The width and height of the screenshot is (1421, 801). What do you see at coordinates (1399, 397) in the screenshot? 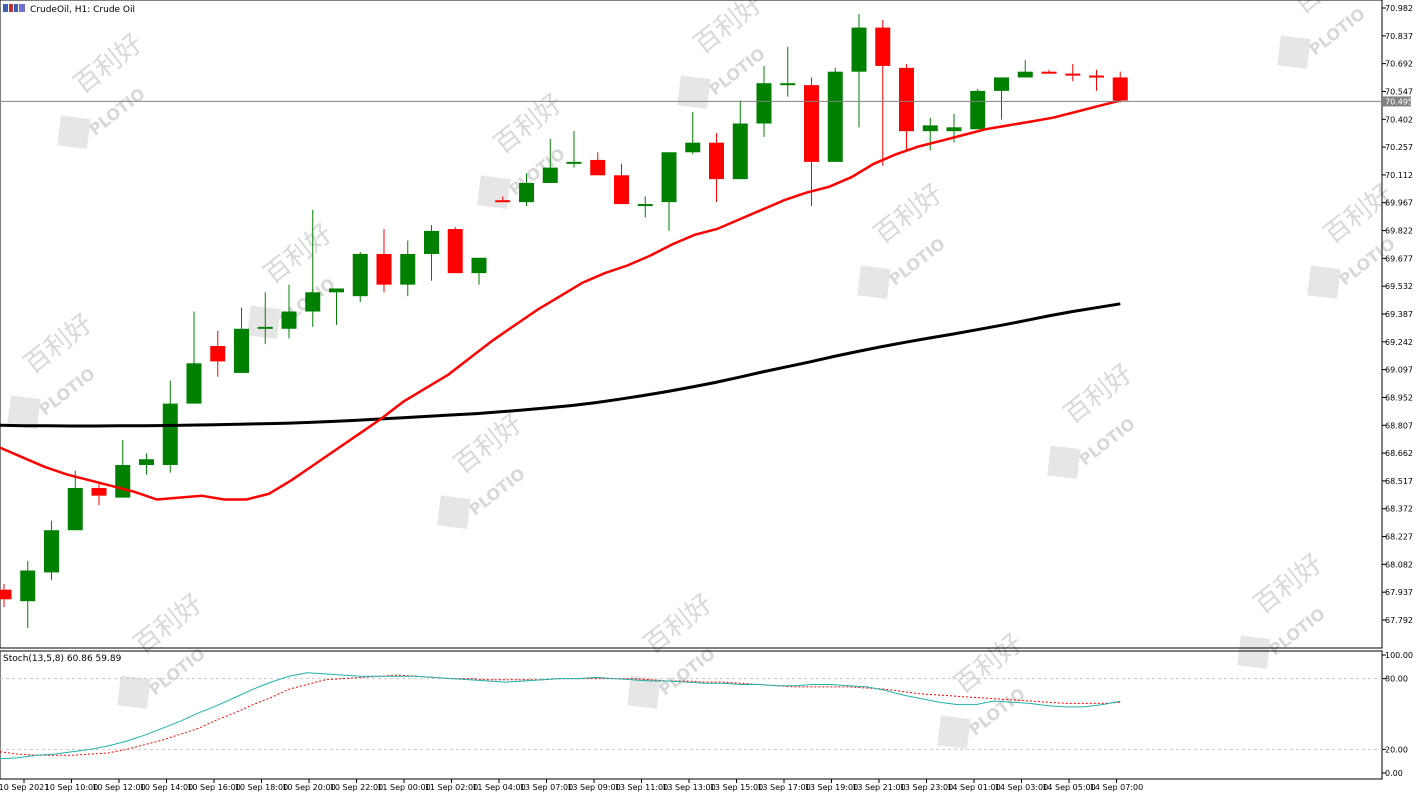
I see `price-tick-label: 68.952` at bounding box center [1399, 397].